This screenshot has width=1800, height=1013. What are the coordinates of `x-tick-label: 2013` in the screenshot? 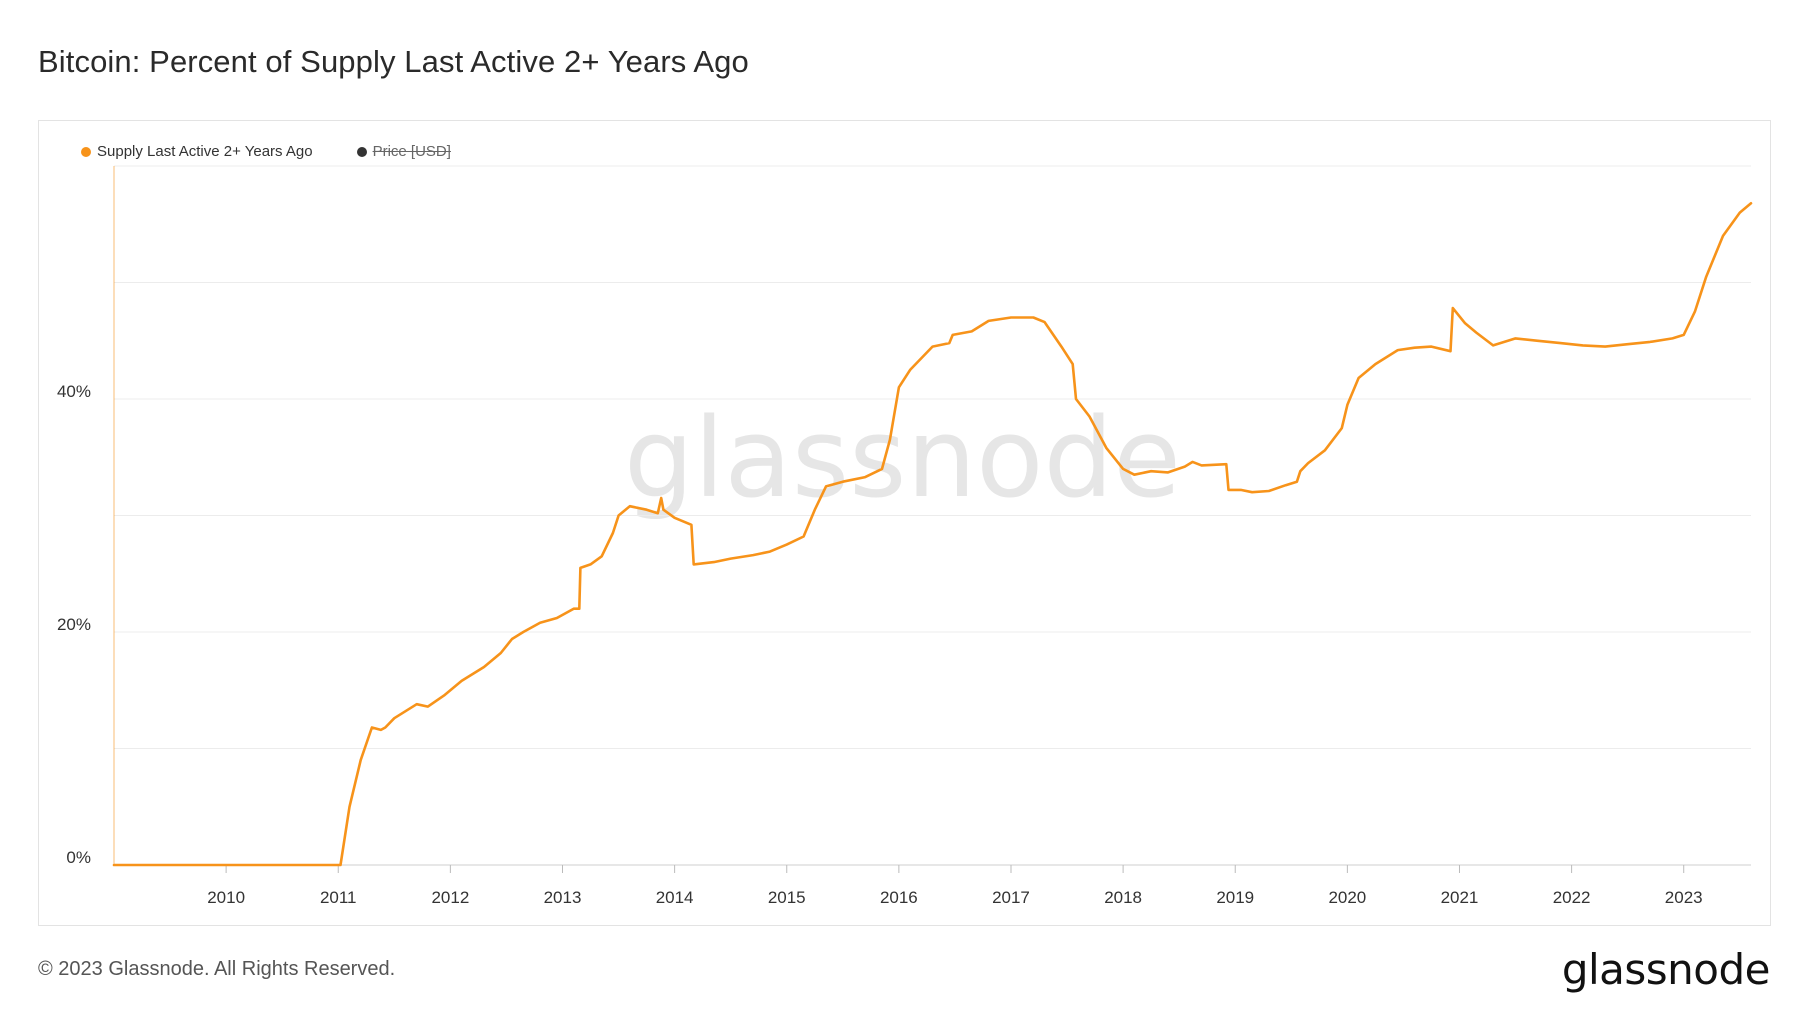 It's located at (563, 897).